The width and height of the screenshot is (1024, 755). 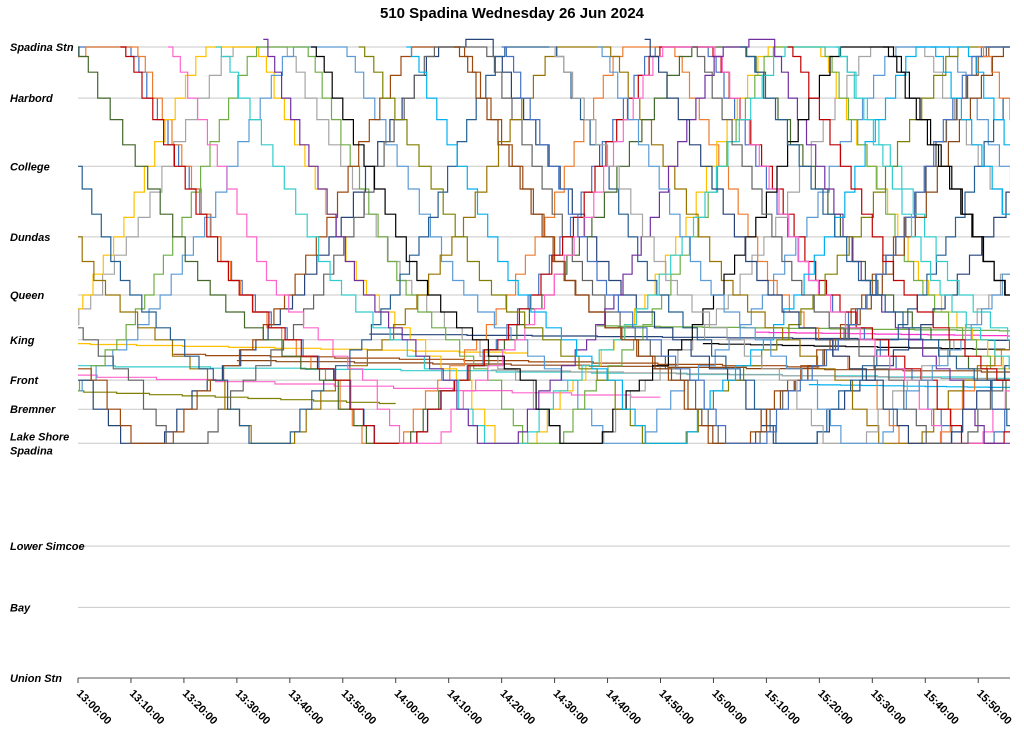 I want to click on time-tick-label: 15:00:00, so click(x=729, y=708).